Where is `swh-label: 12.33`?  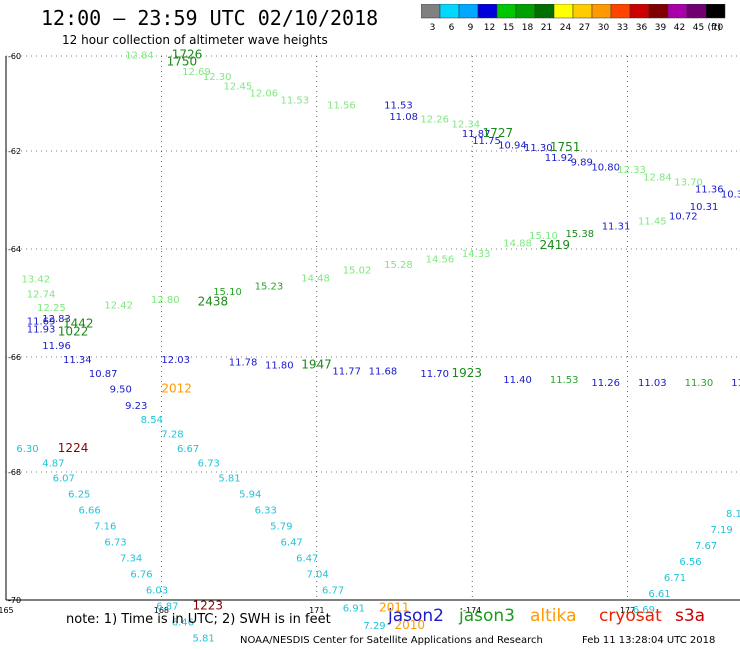
swh-label: 12.33 is located at coordinates (631, 170).